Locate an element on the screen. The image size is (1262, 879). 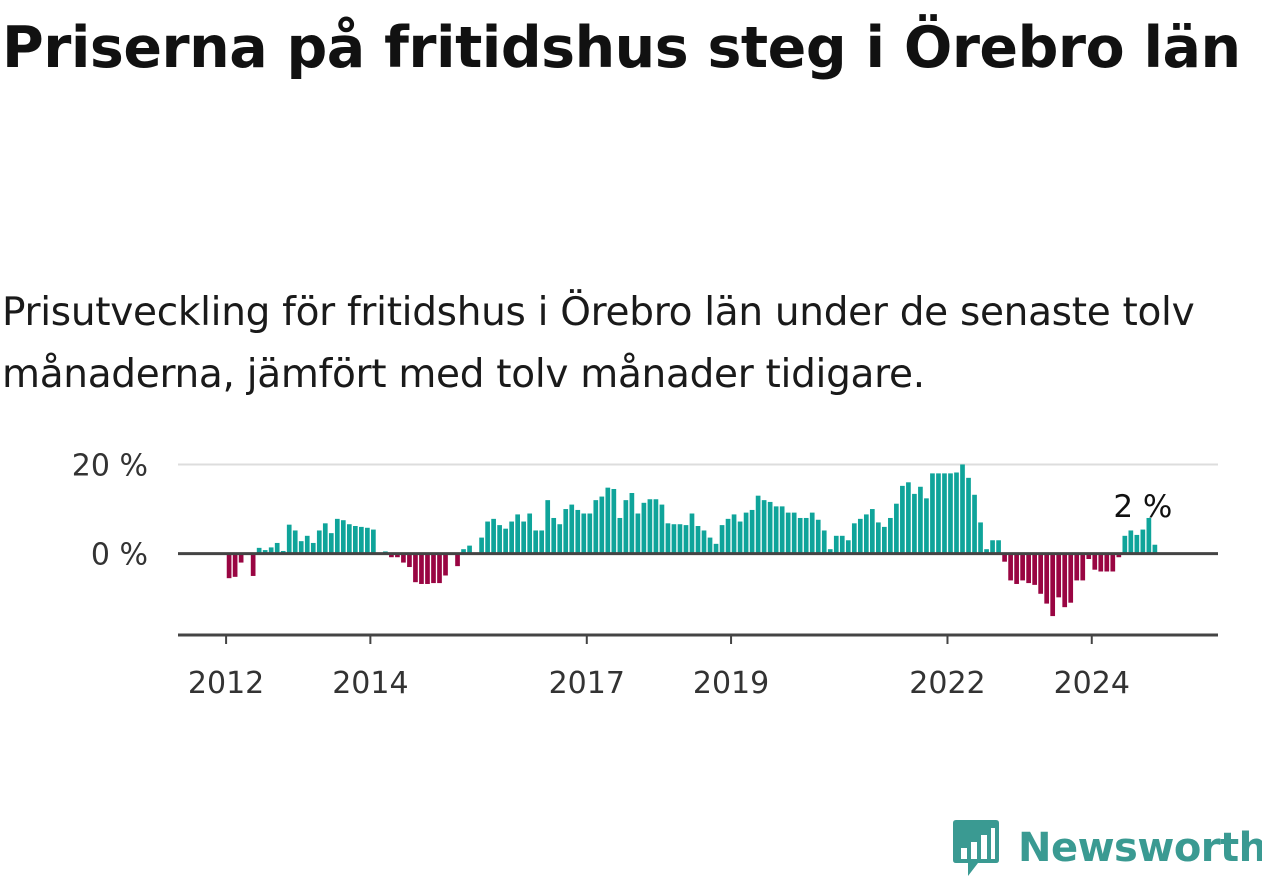
x-tick-label: 2017 is located at coordinates (587, 683).